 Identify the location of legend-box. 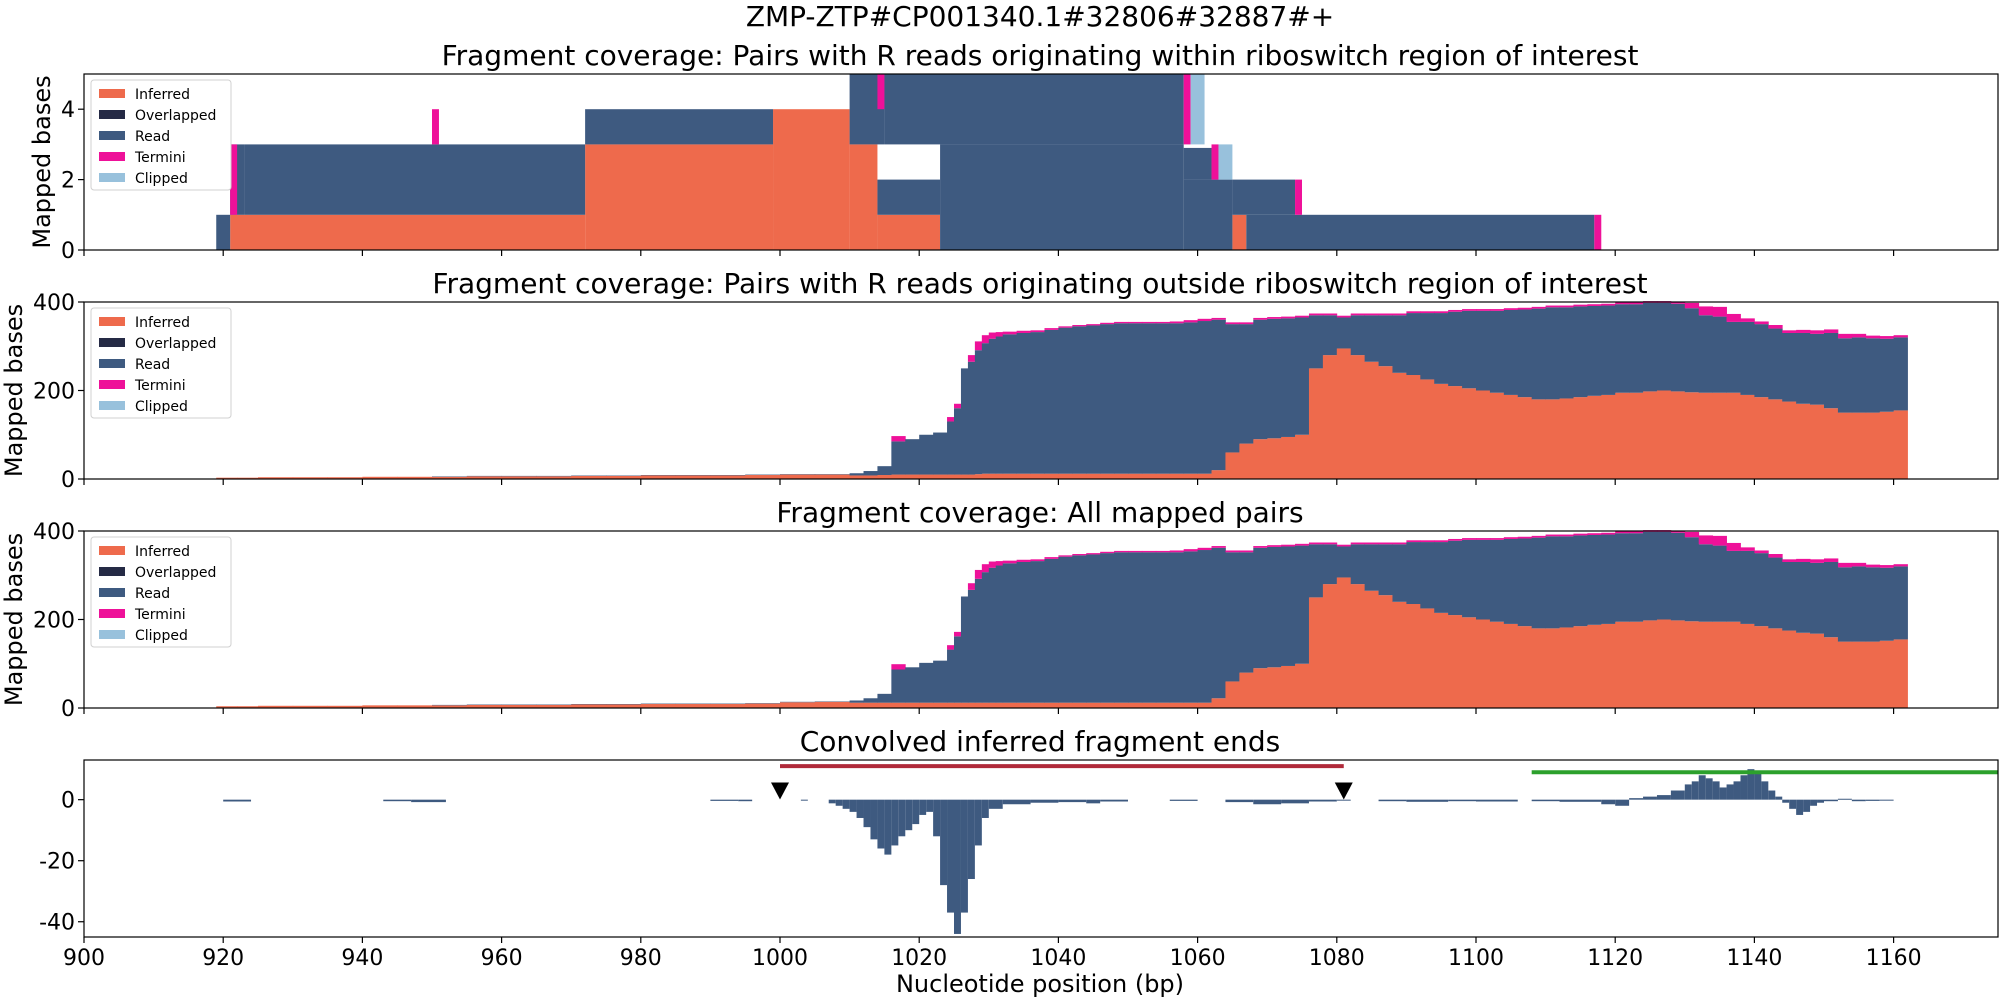
(161, 592).